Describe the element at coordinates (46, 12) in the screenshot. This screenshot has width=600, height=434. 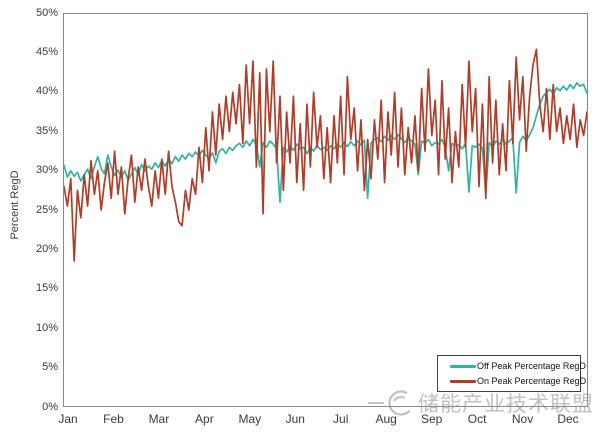
I see `y-tick-label: 50%` at that location.